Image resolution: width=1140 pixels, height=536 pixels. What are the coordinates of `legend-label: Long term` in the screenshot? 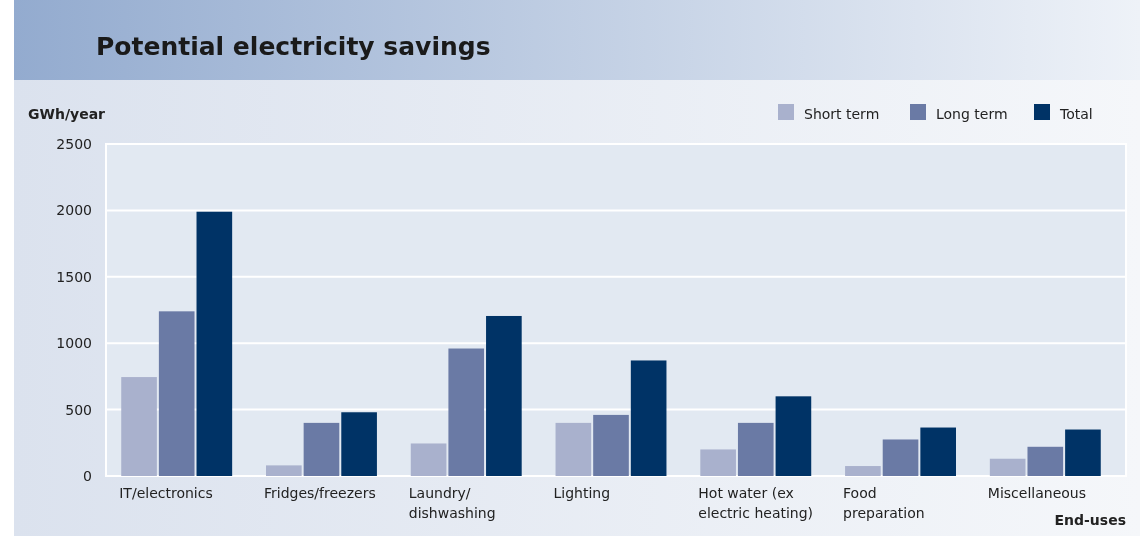 It's located at (972, 114).